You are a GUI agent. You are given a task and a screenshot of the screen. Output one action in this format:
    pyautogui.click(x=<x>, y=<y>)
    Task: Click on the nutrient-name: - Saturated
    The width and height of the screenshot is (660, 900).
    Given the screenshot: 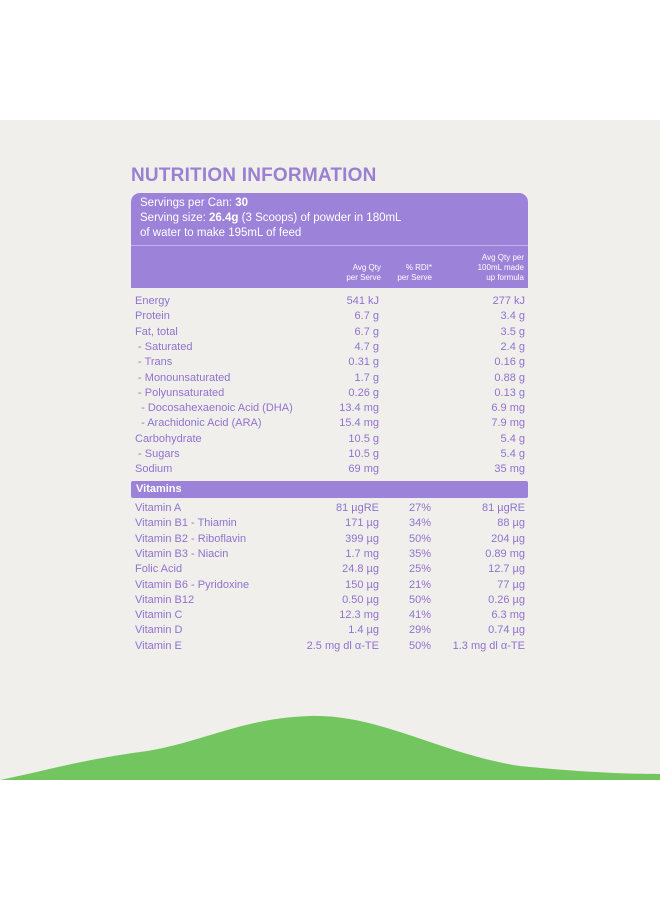 What is the action you would take?
    pyautogui.click(x=164, y=346)
    